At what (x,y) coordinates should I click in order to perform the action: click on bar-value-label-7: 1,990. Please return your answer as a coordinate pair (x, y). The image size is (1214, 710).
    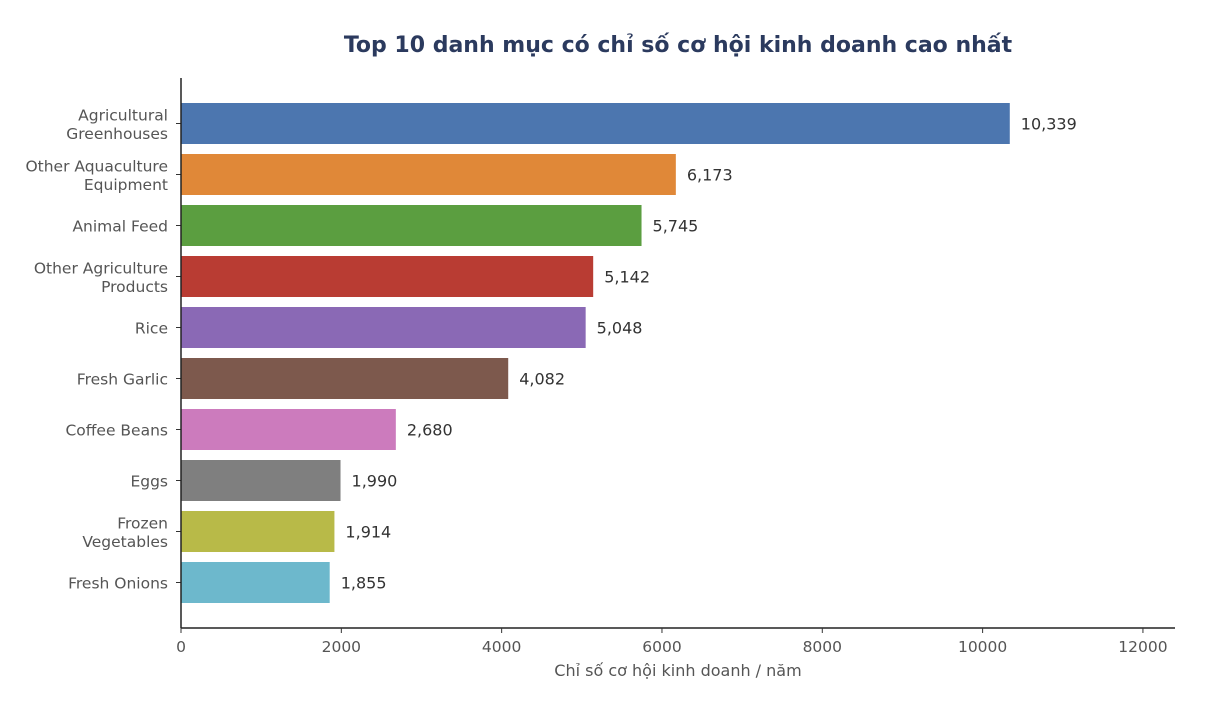
    Looking at the image, I should click on (375, 481).